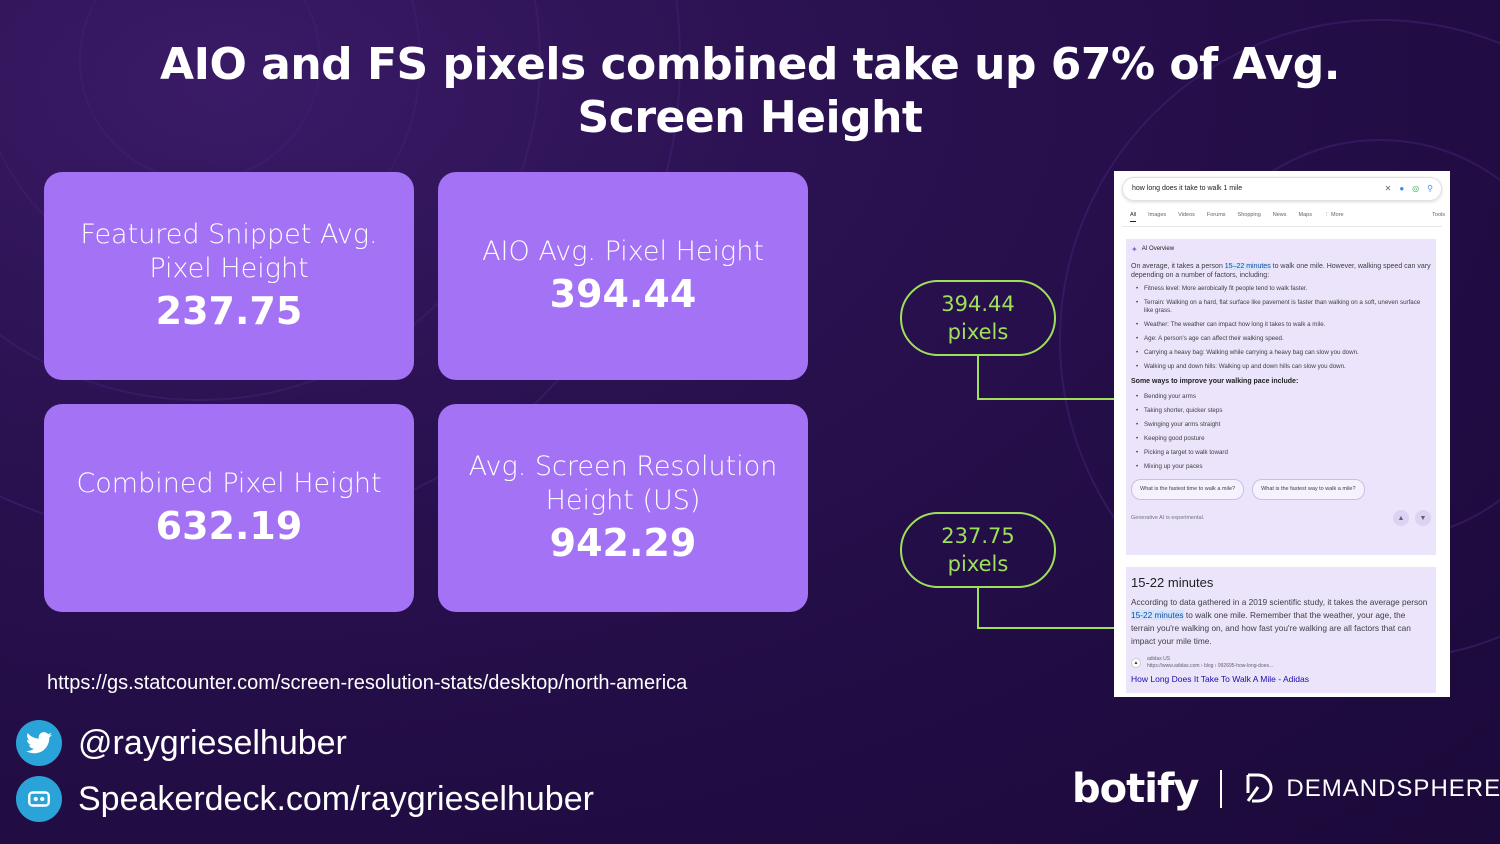  I want to click on list-item: Keeping good posture, so click(1283, 439).